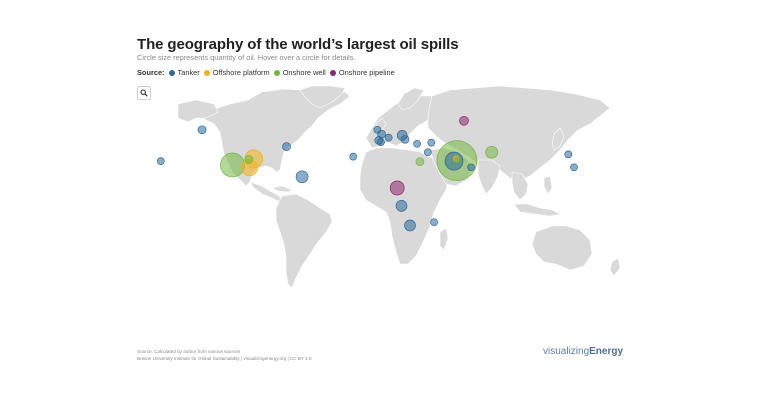 This screenshot has height=403, width=768. What do you see at coordinates (171, 72) in the screenshot?
I see `legend-swatch-tanker` at bounding box center [171, 72].